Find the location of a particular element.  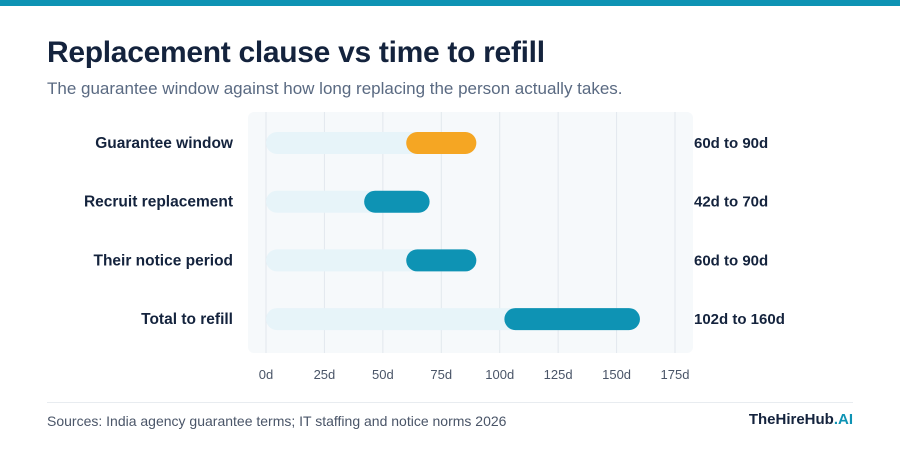

chart-title: Replacement clause vs time to refill is located at coordinates (296, 52).